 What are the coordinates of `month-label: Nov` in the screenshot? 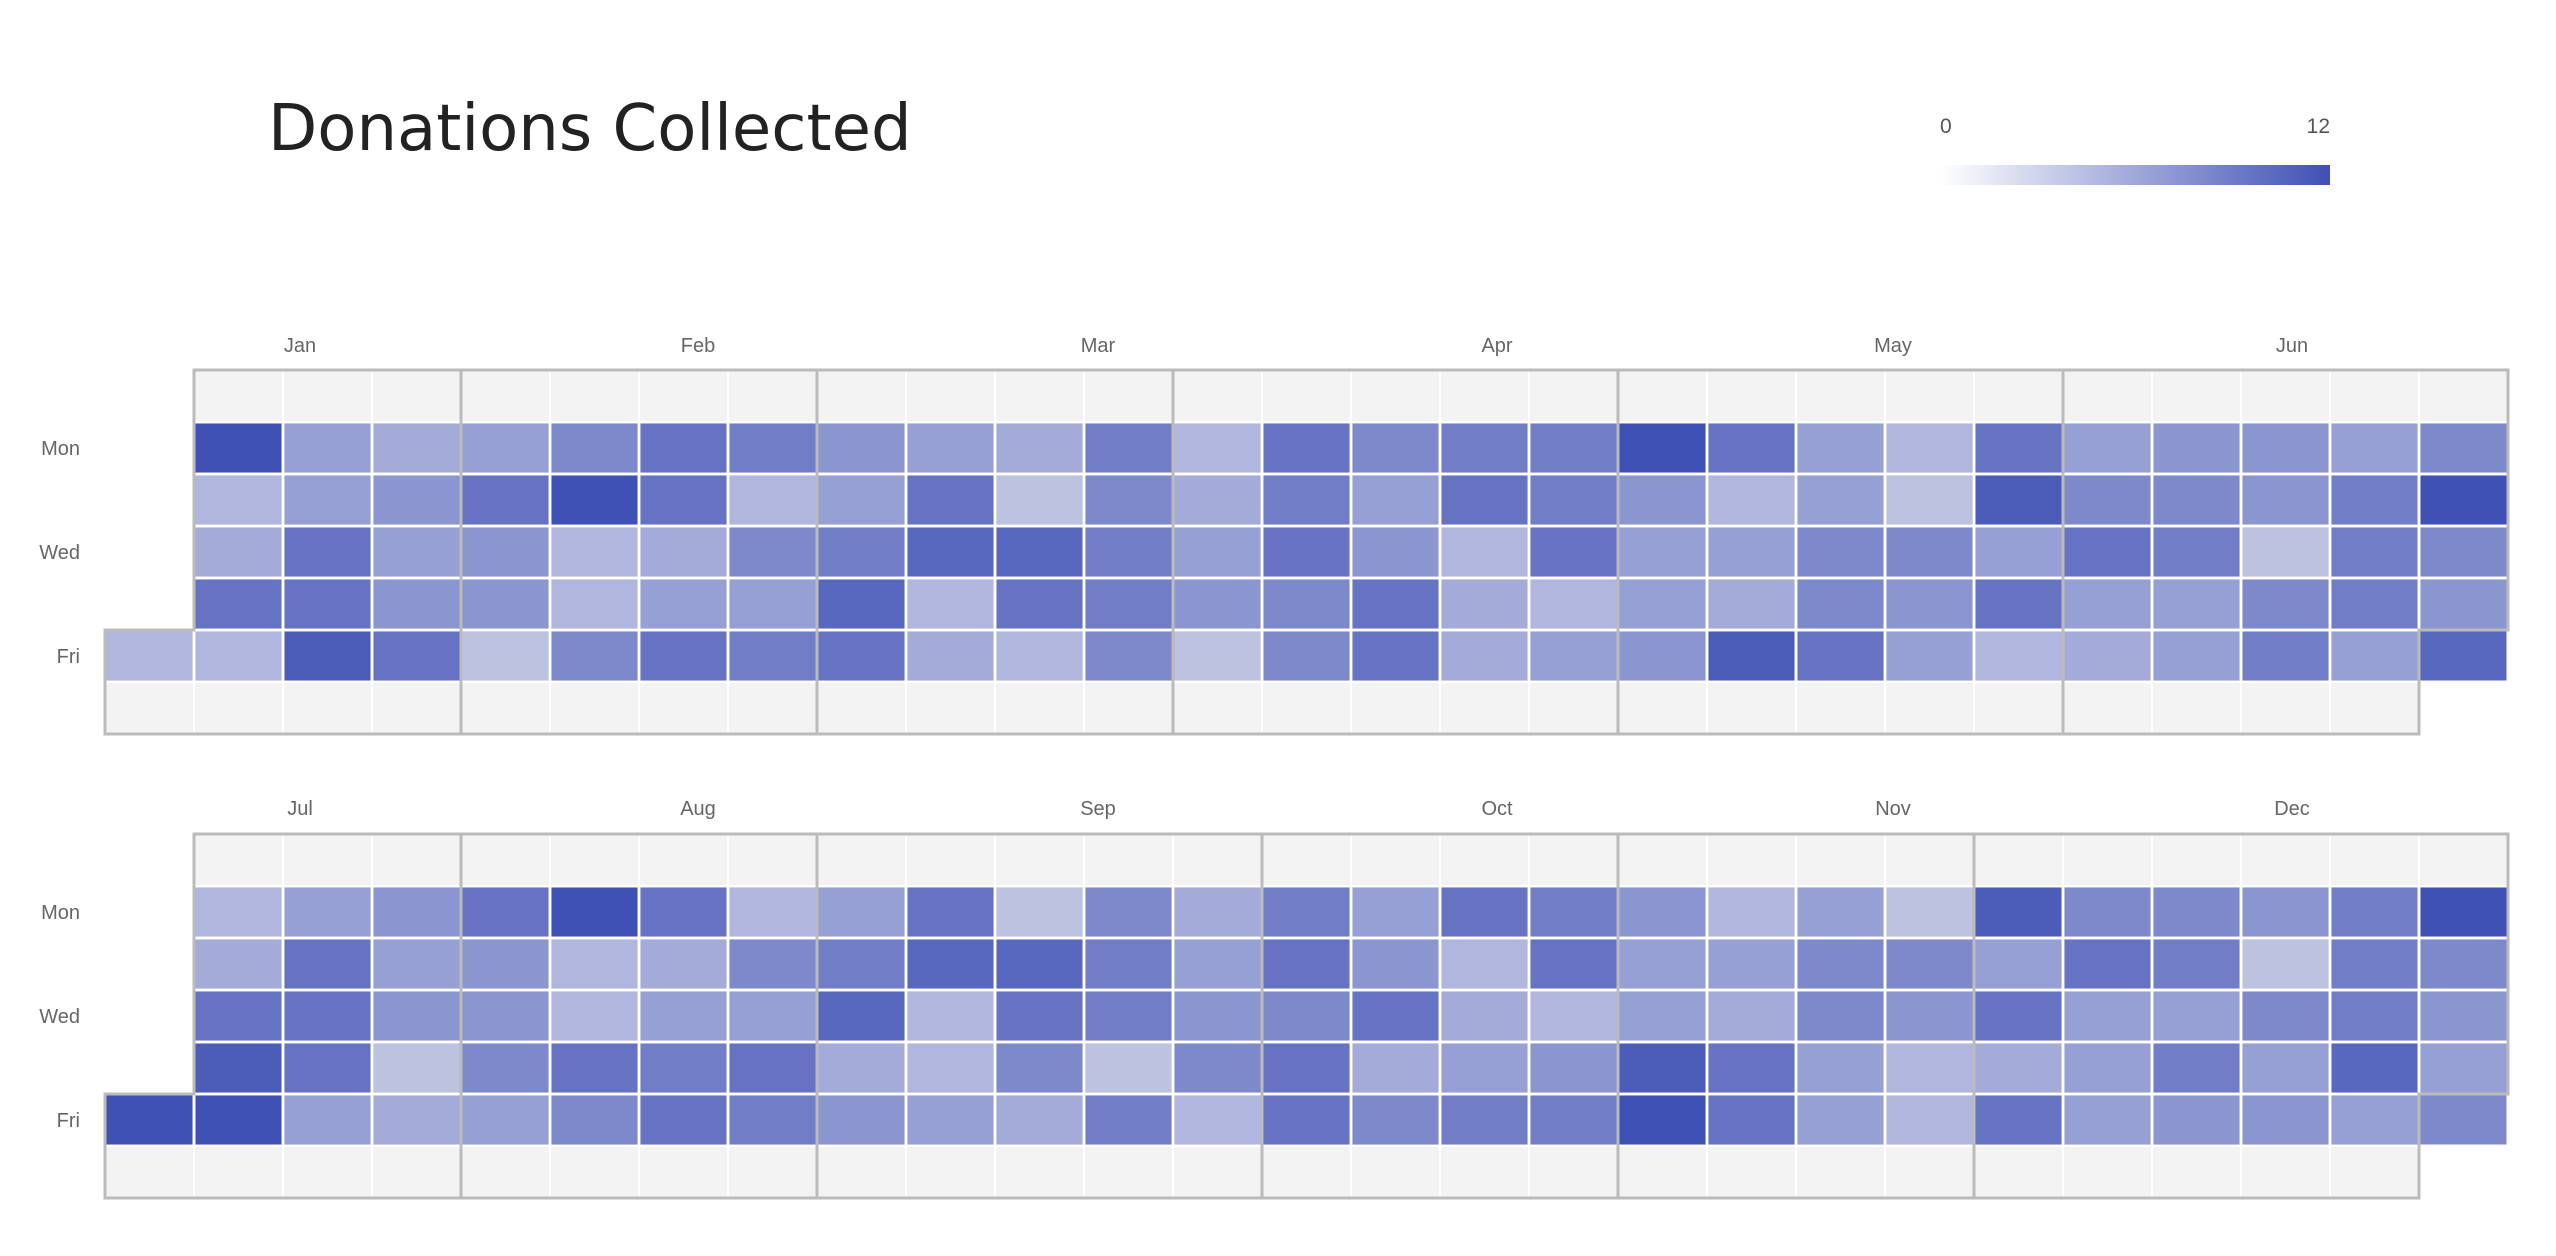 It's located at (1893, 809).